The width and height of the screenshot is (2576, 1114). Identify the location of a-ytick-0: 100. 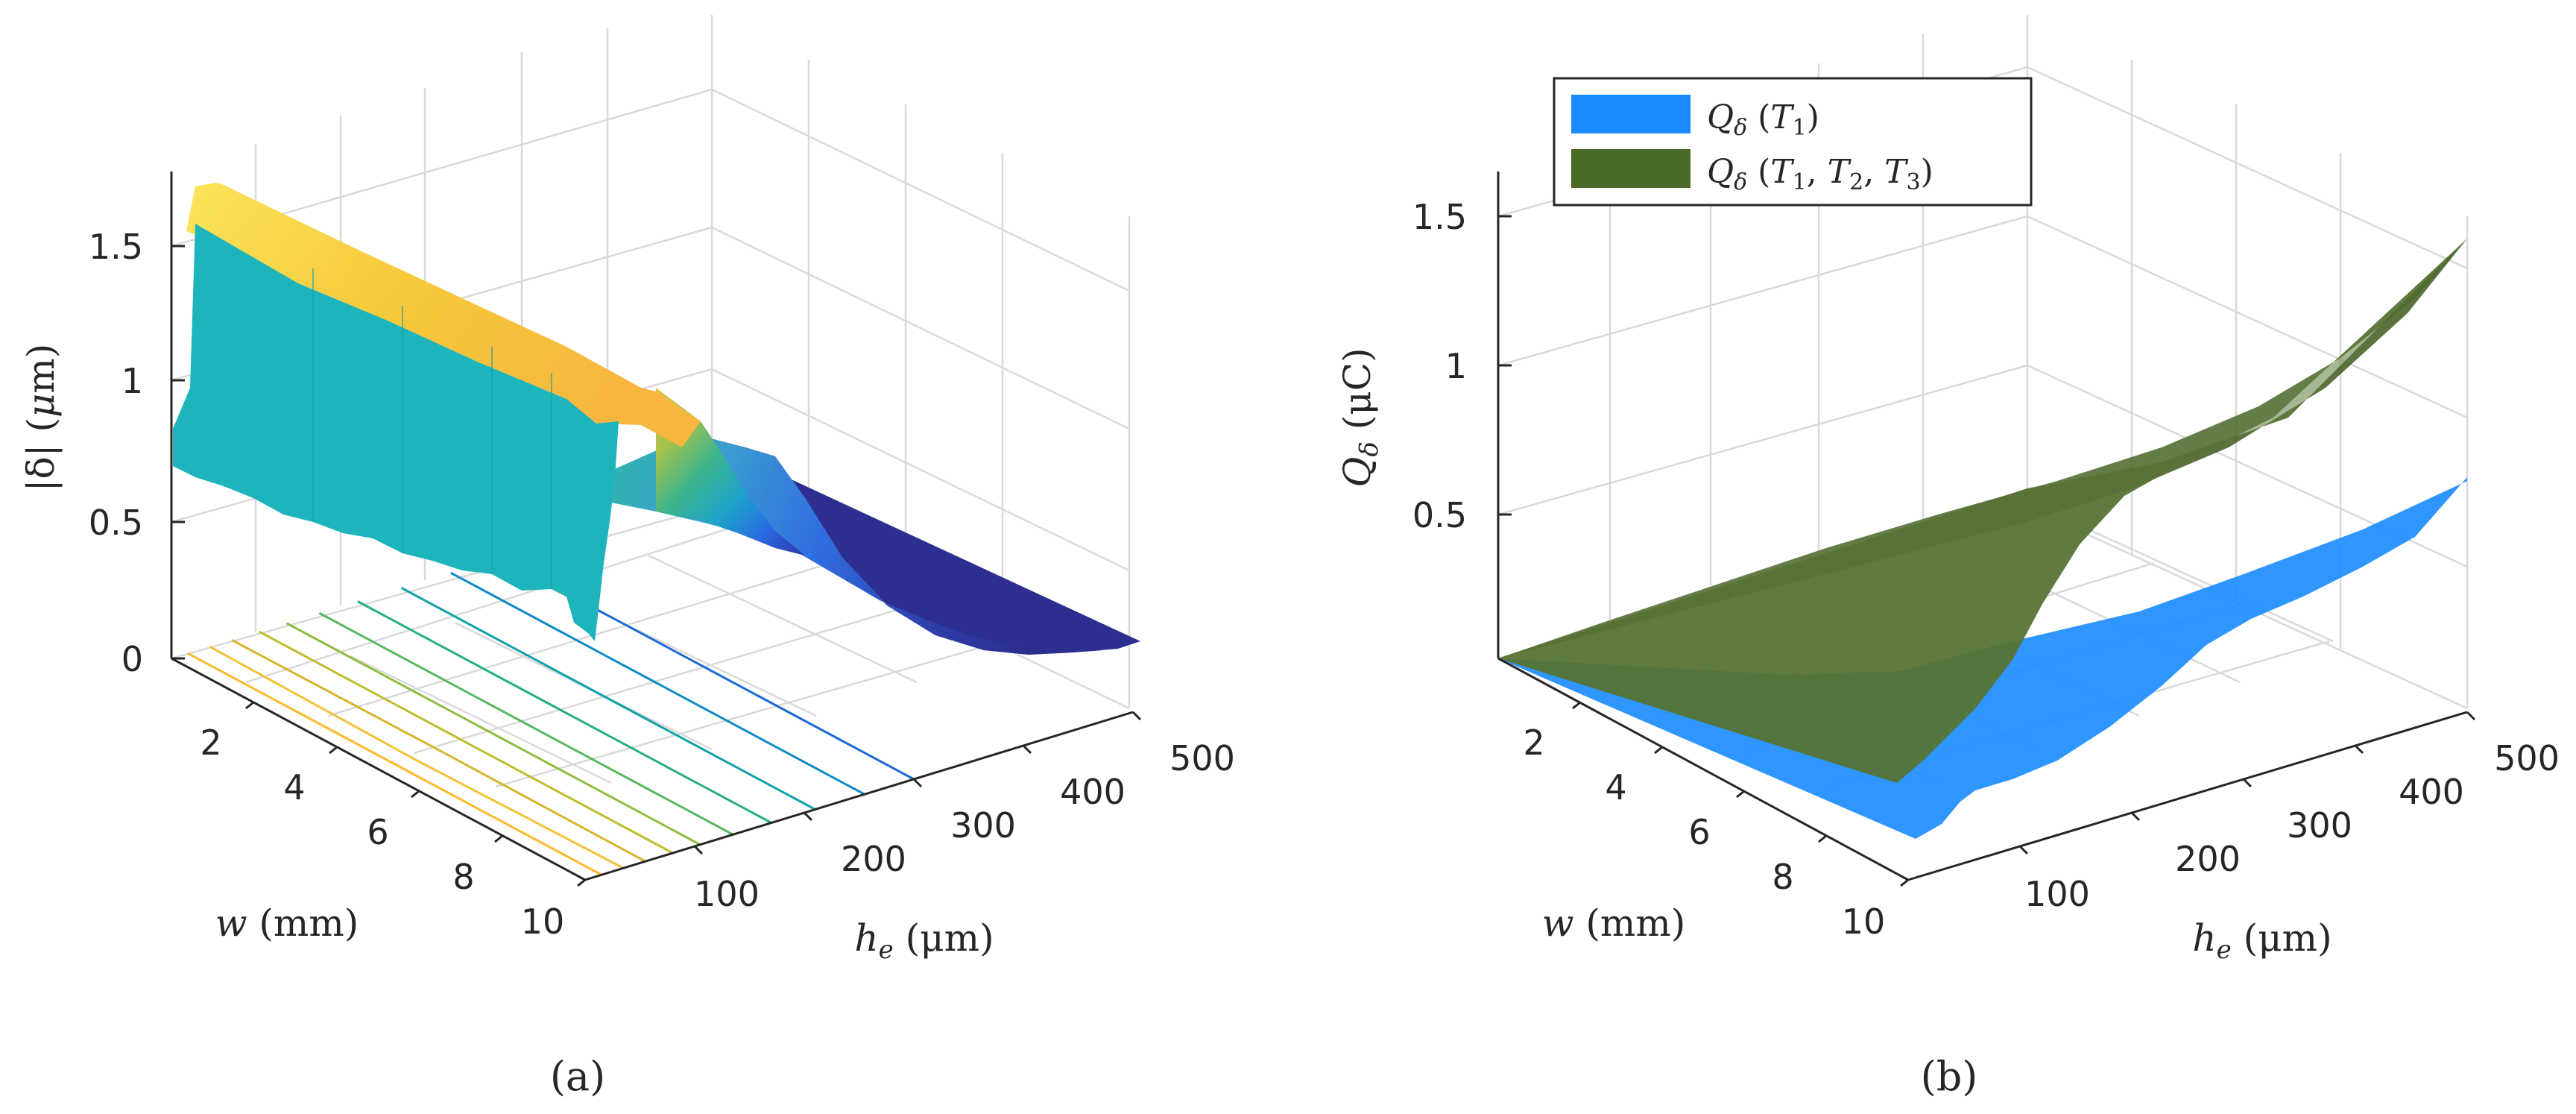
(727, 894).